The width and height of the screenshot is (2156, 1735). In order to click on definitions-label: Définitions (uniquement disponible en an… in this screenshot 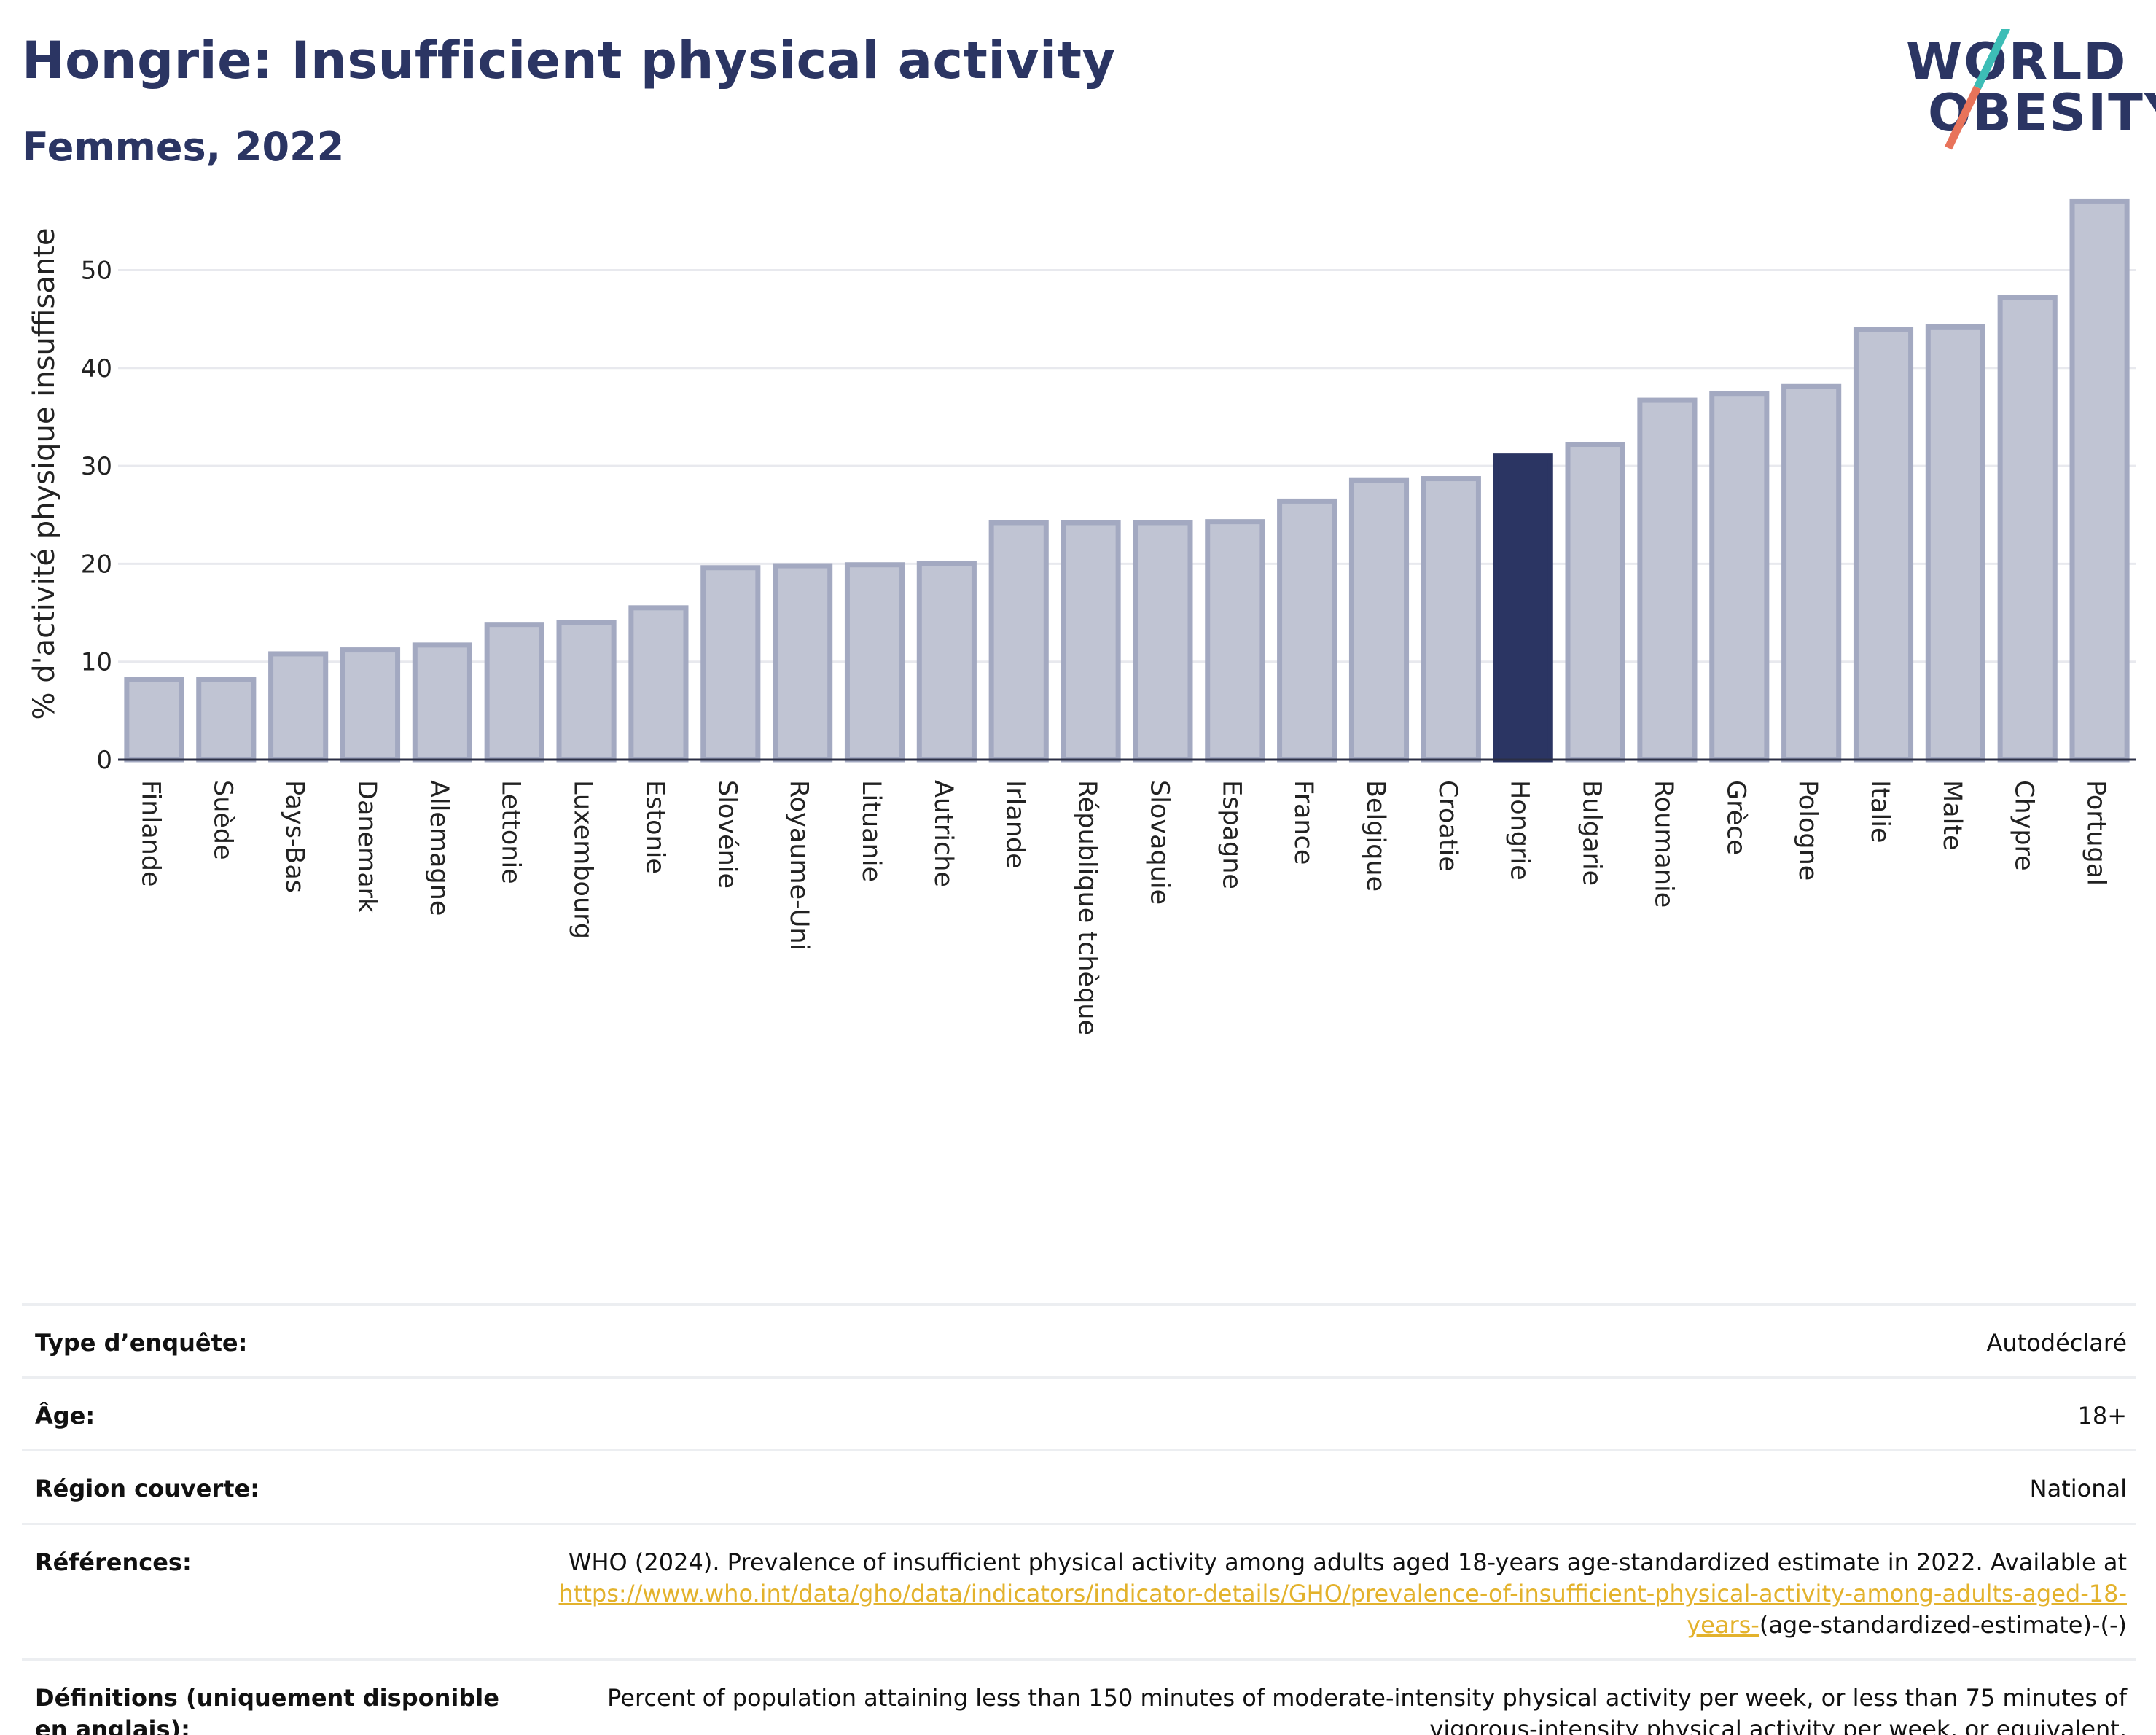, I will do `click(267, 1709)`.